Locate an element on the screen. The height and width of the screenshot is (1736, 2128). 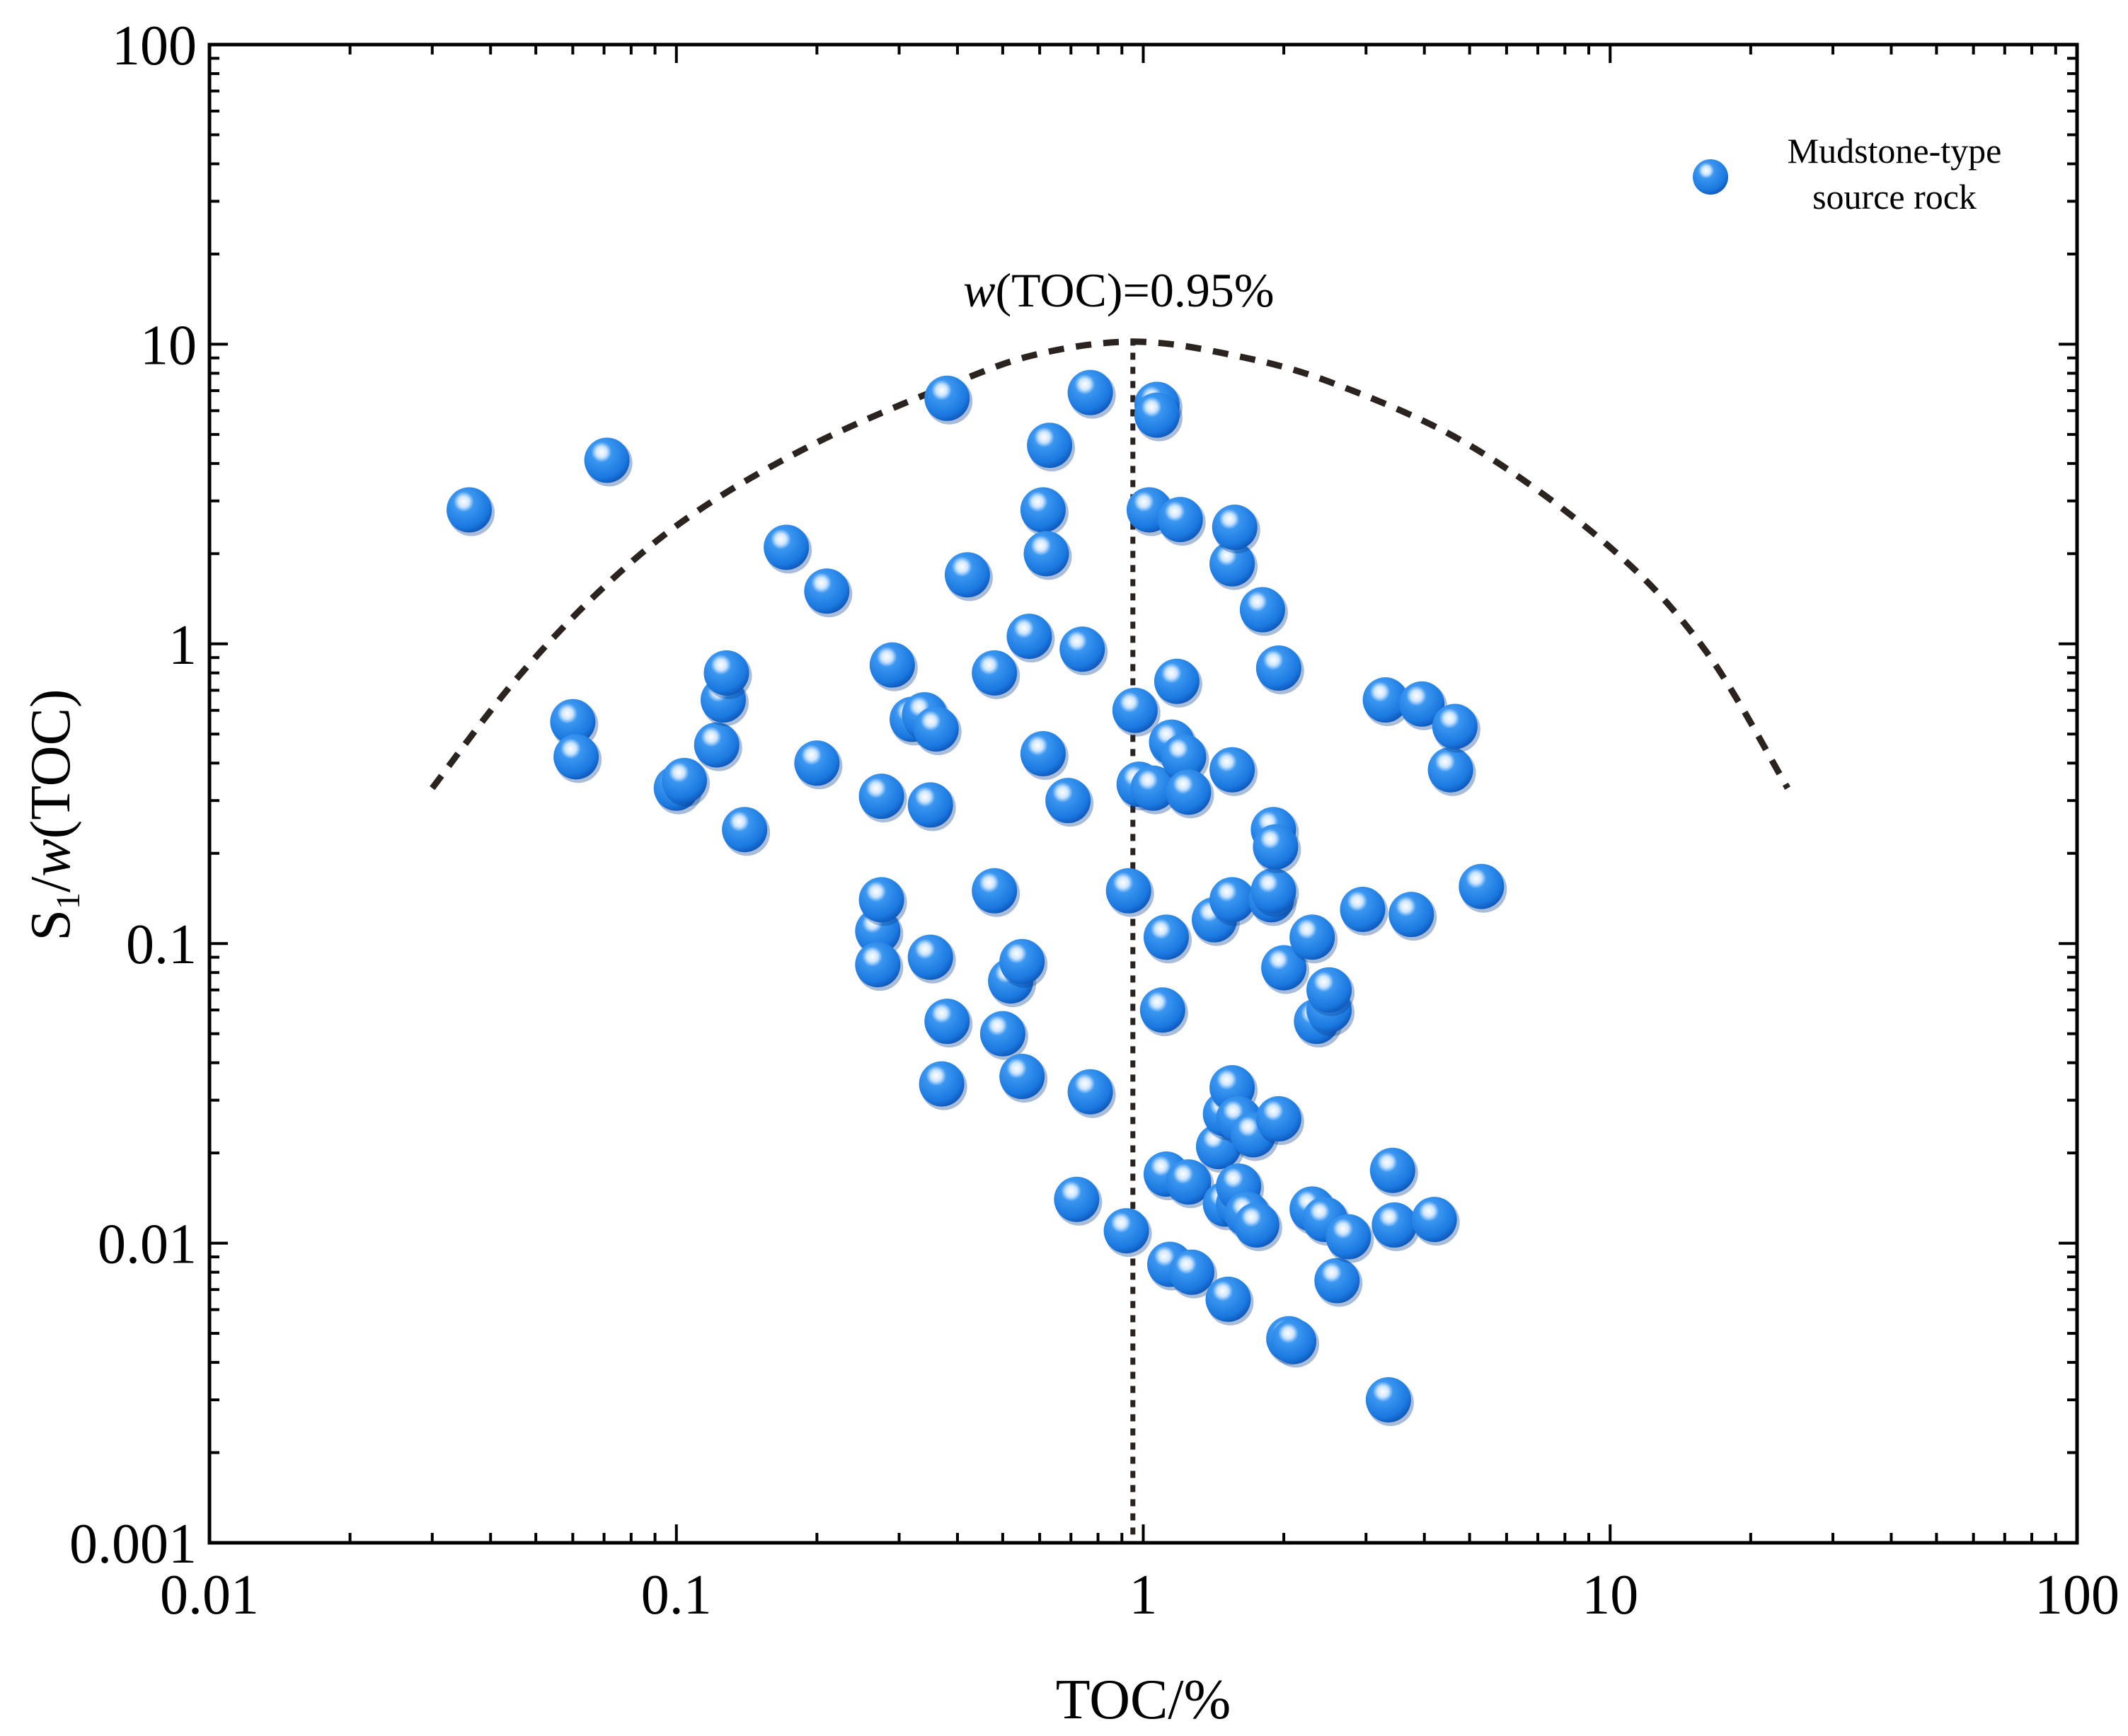
x-tick-label: 1 is located at coordinates (1143, 1595).